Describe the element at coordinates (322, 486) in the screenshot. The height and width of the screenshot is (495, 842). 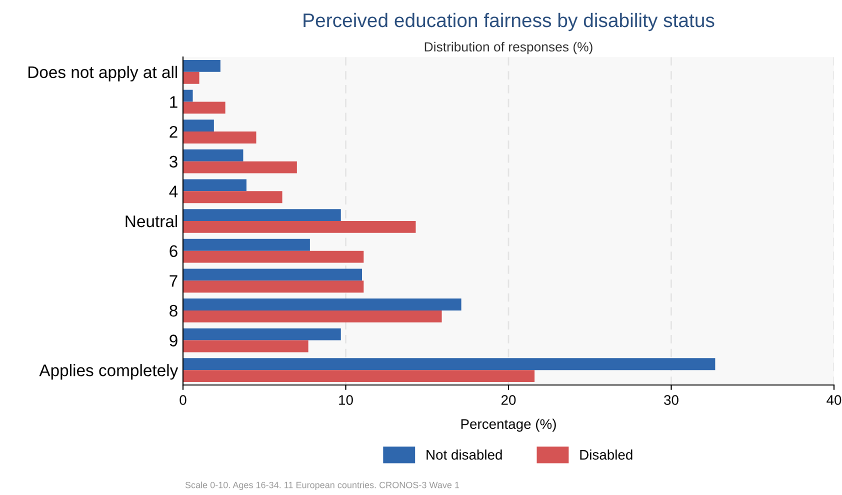
I see `text: Scale 0-10. Ages 16-34. 11 European countries. CRONOS-3 Wave 1` at that location.